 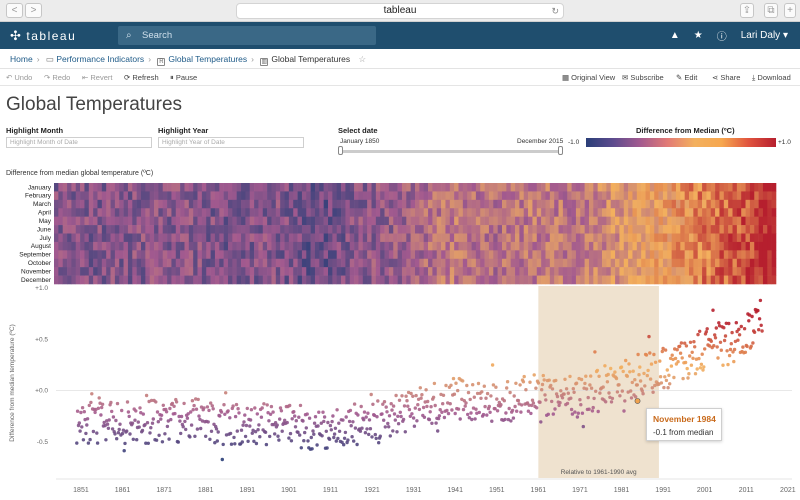 I want to click on original-view-button: ▦ Original View, so click(x=589, y=77).